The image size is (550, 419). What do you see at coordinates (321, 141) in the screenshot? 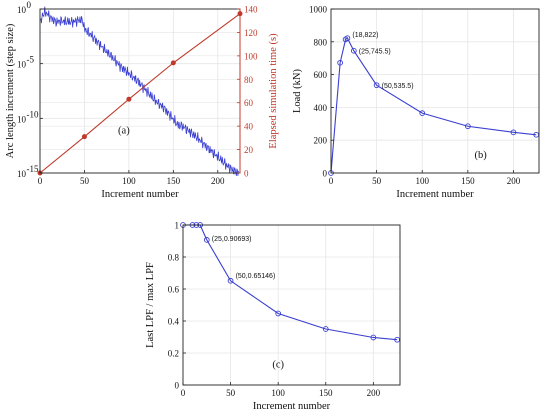
I see `y-tick-label: 200` at bounding box center [321, 141].